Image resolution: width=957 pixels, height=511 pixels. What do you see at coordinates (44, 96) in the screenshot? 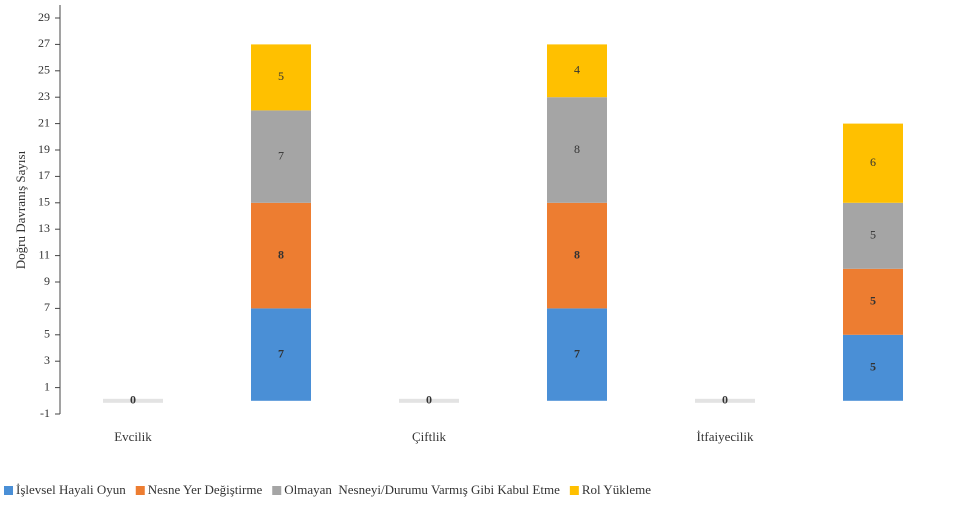
I see `y-tick-label: 23` at bounding box center [44, 96].